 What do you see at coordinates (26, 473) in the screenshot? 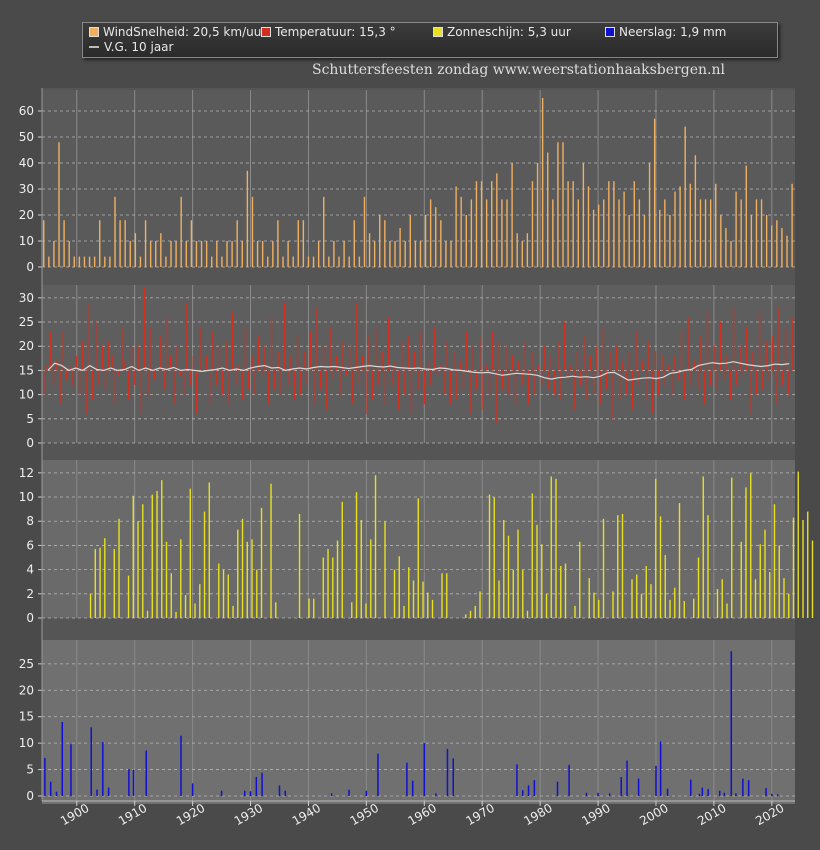
I see `y-tick-label: 12` at bounding box center [26, 473].